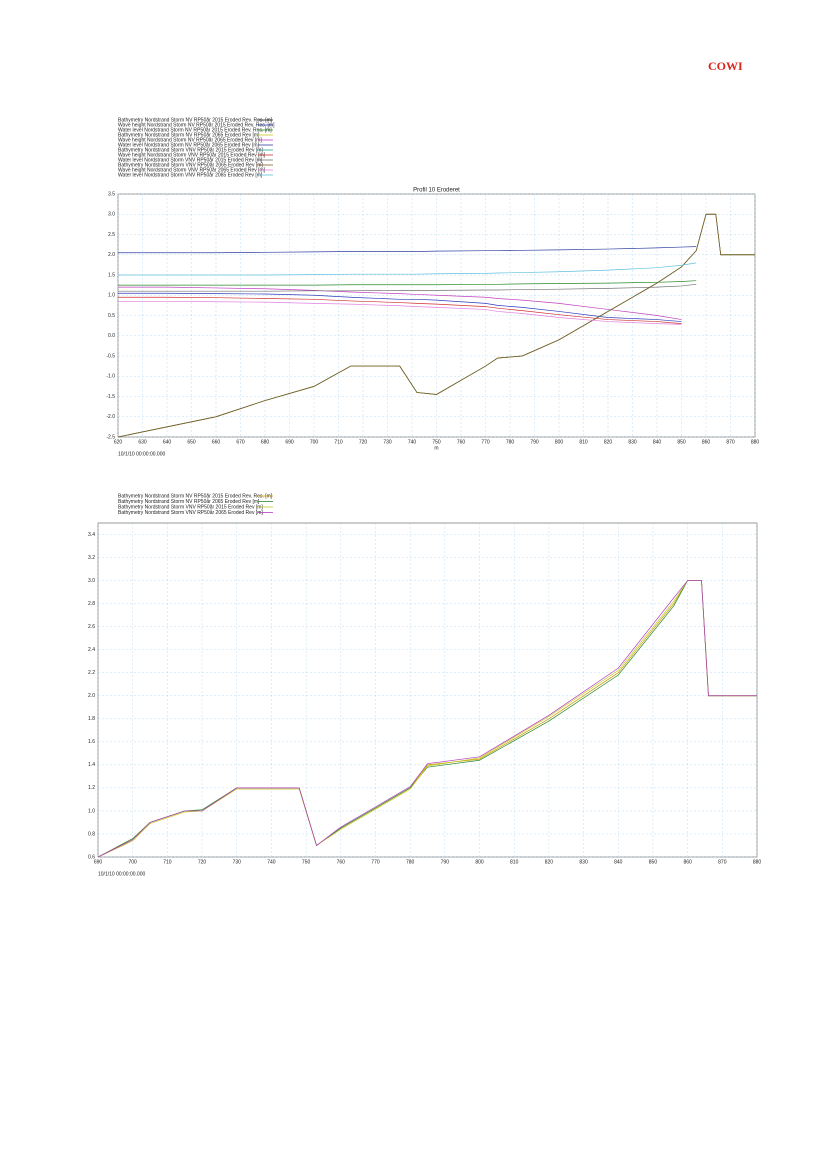 This screenshot has width=827, height=1174. What do you see at coordinates (111, 316) in the screenshot?
I see `y-tick-label: 0.5` at bounding box center [111, 316].